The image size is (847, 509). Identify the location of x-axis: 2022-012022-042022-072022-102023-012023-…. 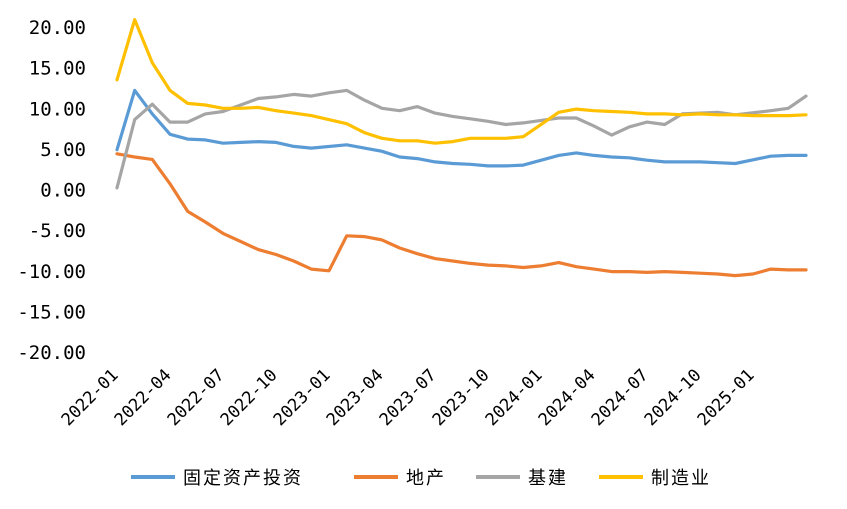
(408, 397).